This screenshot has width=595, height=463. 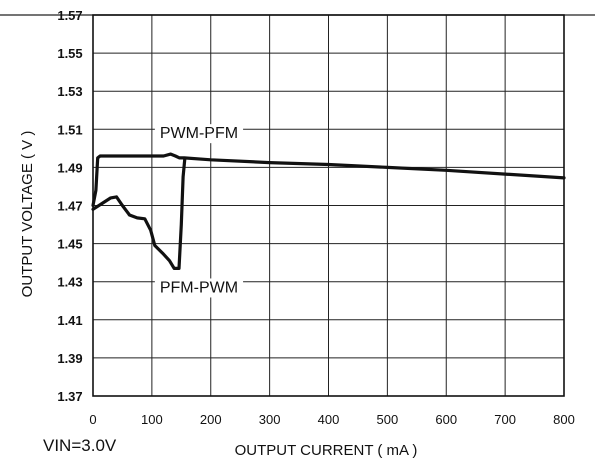 What do you see at coordinates (69, 358) in the screenshot?
I see `y-tick-label: 1.39` at bounding box center [69, 358].